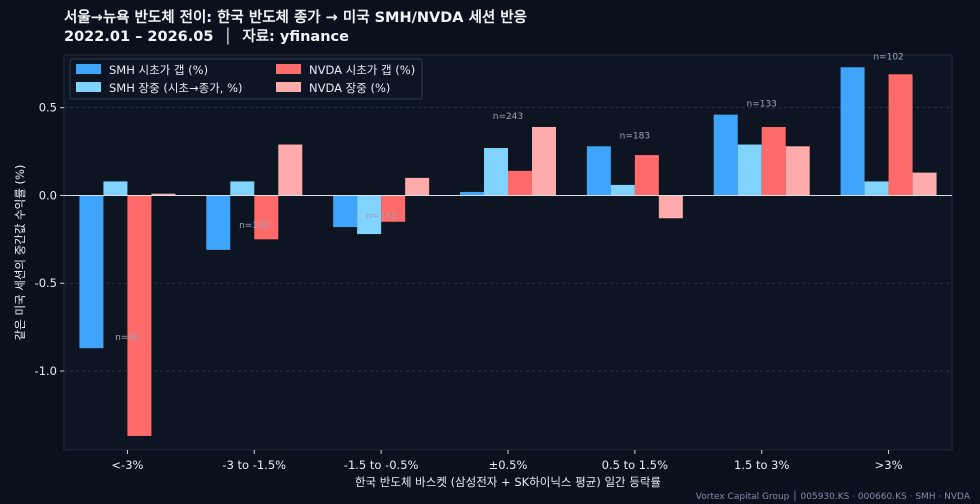 Image resolution: width=980 pixels, height=504 pixels. What do you see at coordinates (206, 37) in the screenshot?
I see `title-line-2: 2022.01 – 2026.05 │ 자료: yfinance` at bounding box center [206, 37].